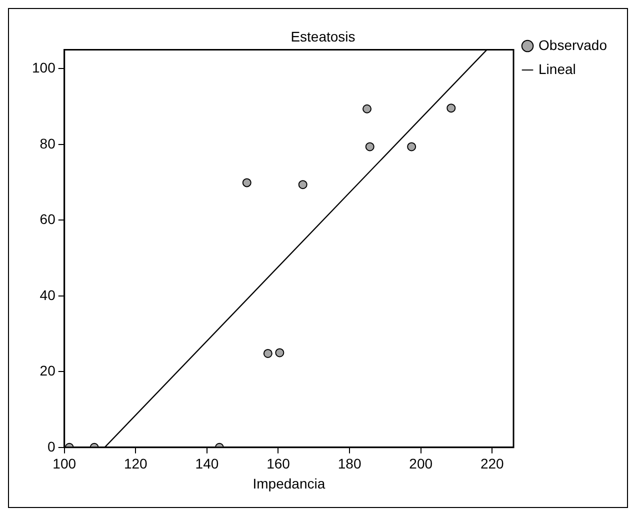 The height and width of the screenshot is (518, 638). Describe the element at coordinates (278, 464) in the screenshot. I see `x-tick-label: 160` at that location.